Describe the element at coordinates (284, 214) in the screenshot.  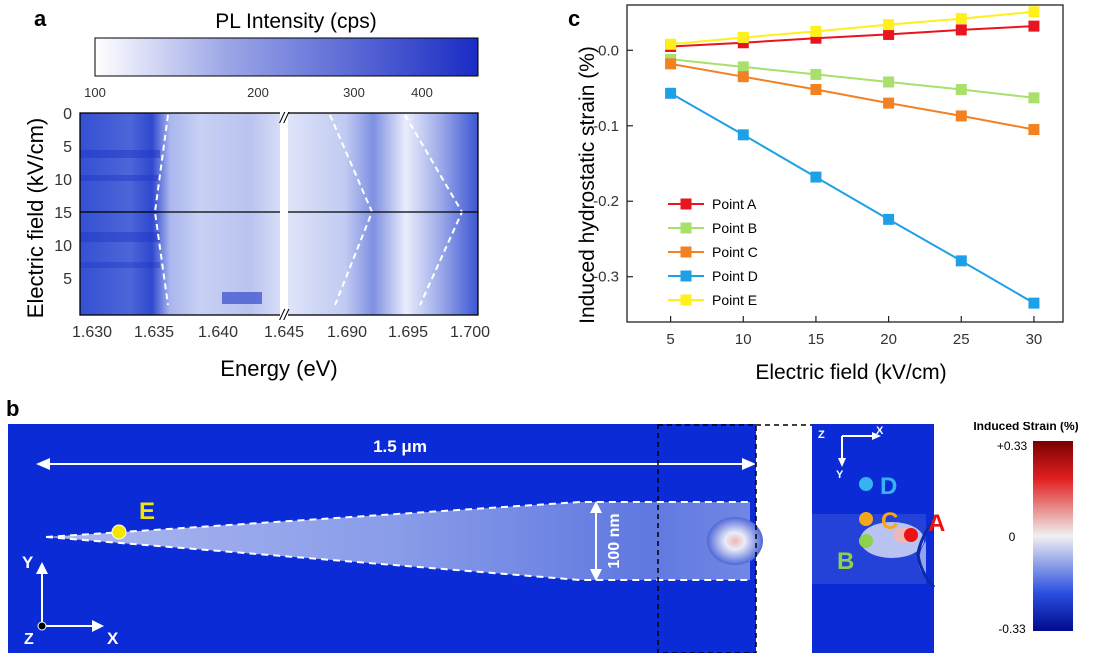
I see `axis-break-gap` at that location.